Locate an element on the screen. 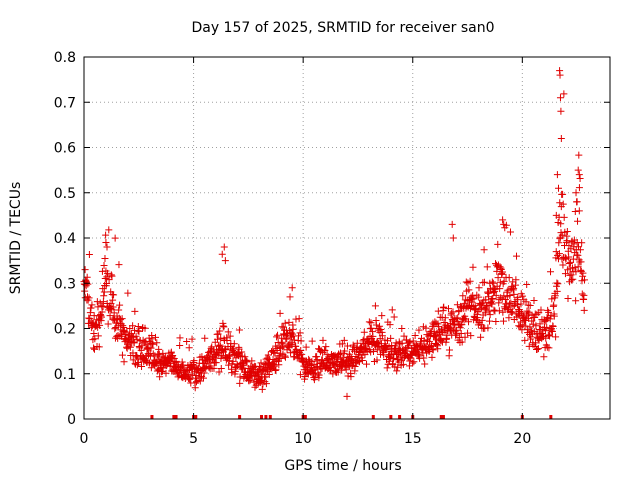 Image resolution: width=640 pixels, height=480 pixels. y-tick-label: 0.2 is located at coordinates (65, 330).